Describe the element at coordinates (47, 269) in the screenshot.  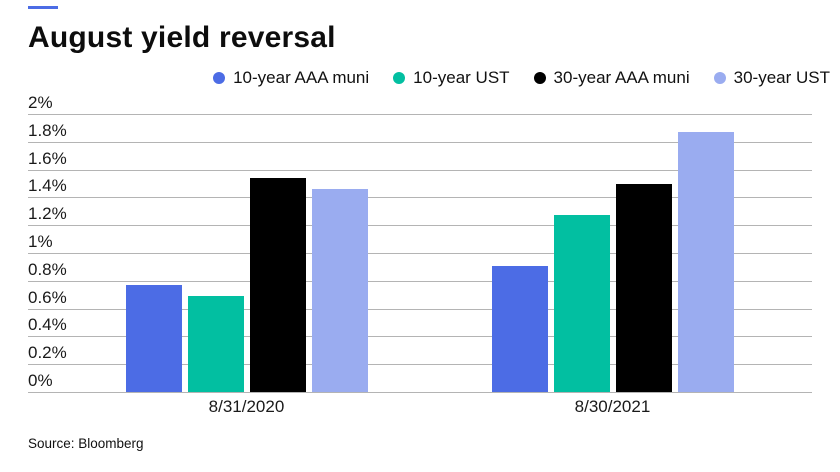
I see `y-axis-tick-label: 0.8%` at that location.